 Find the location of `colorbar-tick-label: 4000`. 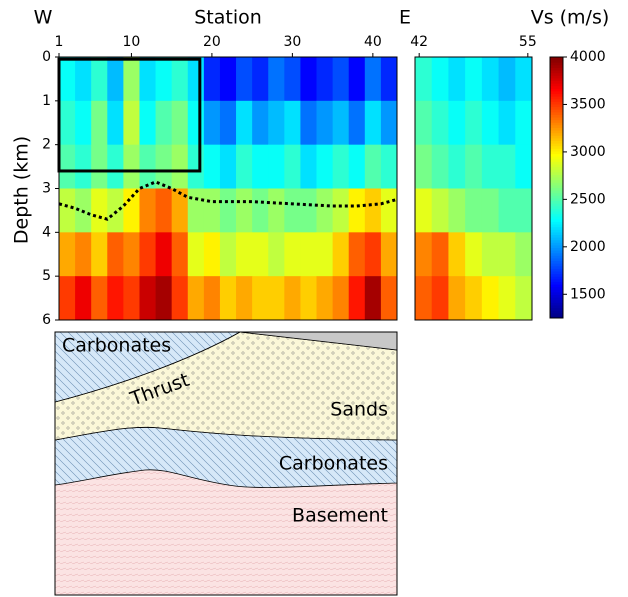

colorbar-tick-label: 4000 is located at coordinates (588, 57).